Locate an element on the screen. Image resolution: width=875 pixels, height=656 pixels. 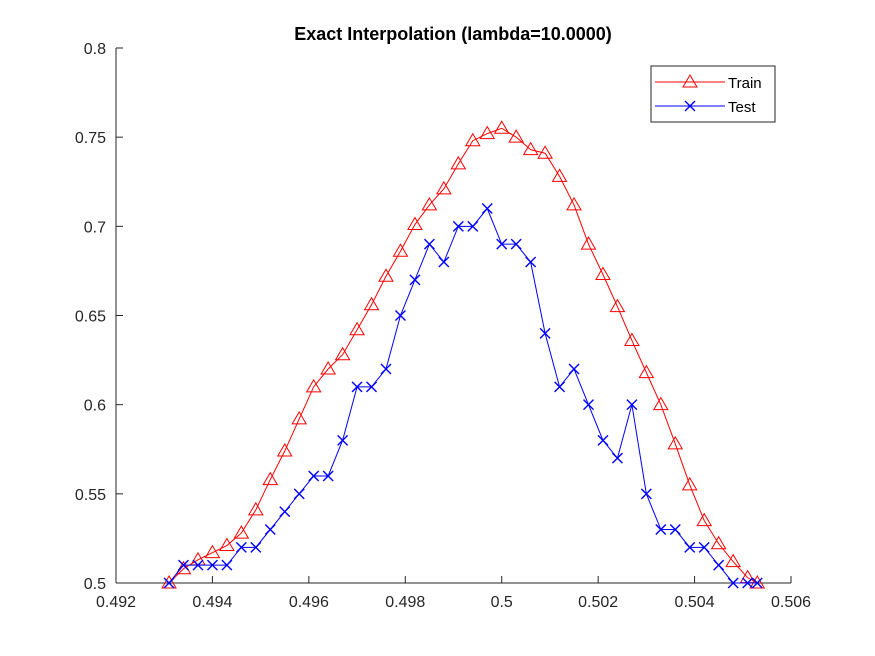
legend-train-label: Train is located at coordinates (745, 83).